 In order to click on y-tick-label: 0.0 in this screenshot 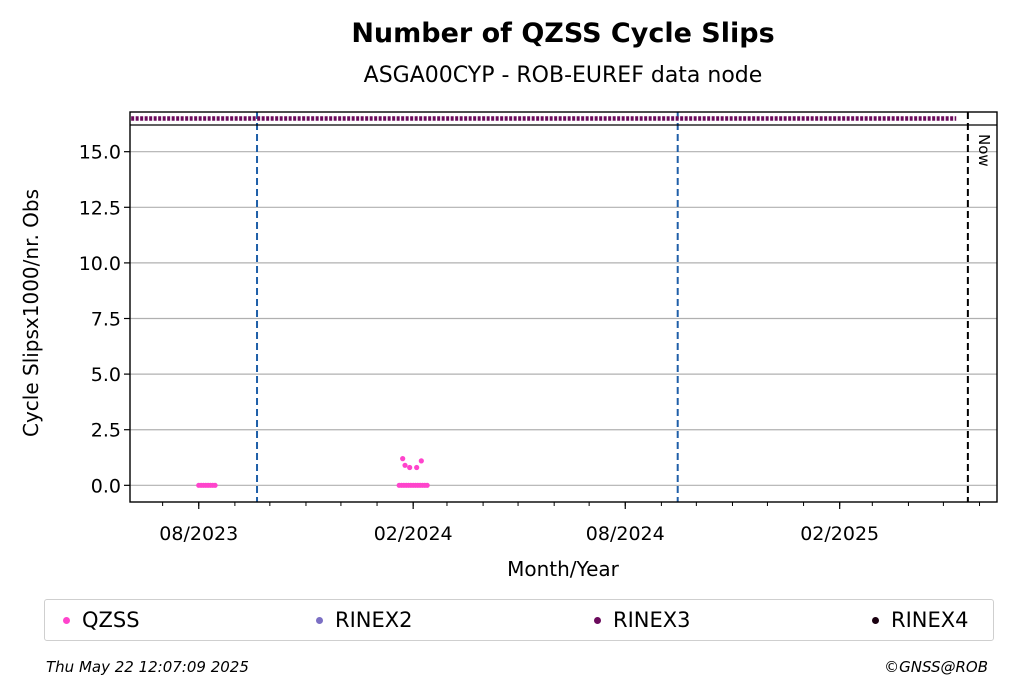, I will do `click(106, 486)`.